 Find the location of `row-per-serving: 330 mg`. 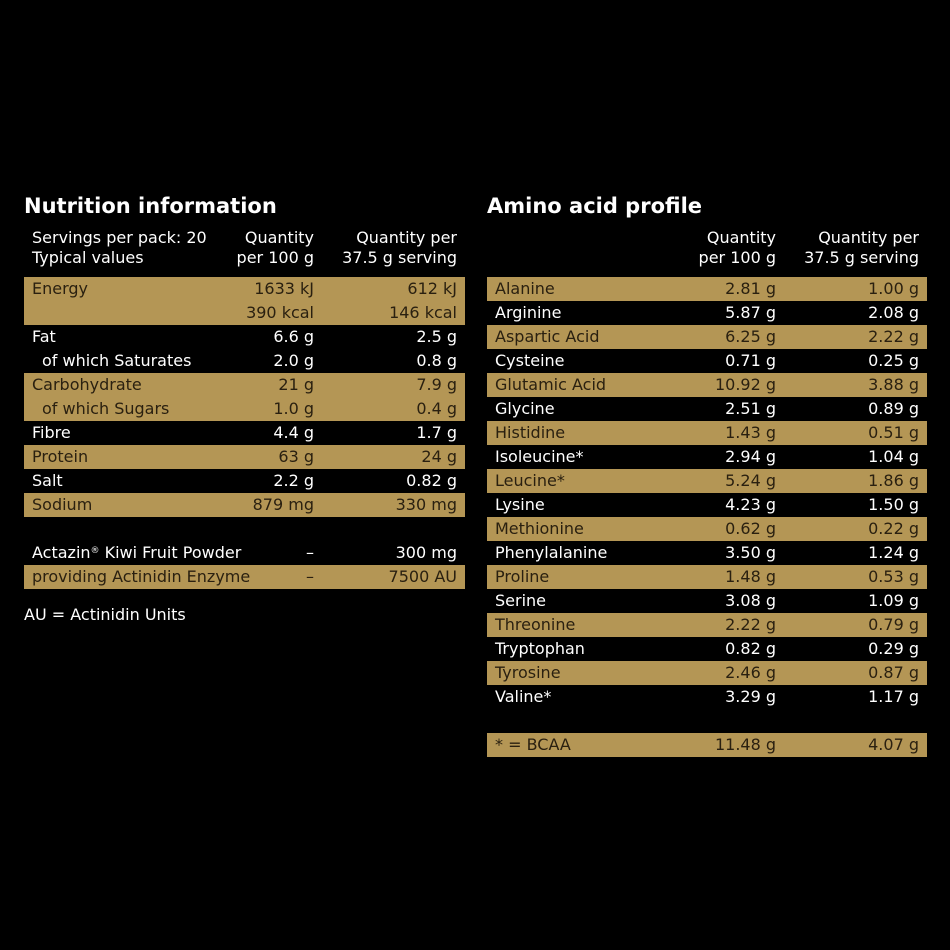

row-per-serving: 330 mg is located at coordinates (426, 504).